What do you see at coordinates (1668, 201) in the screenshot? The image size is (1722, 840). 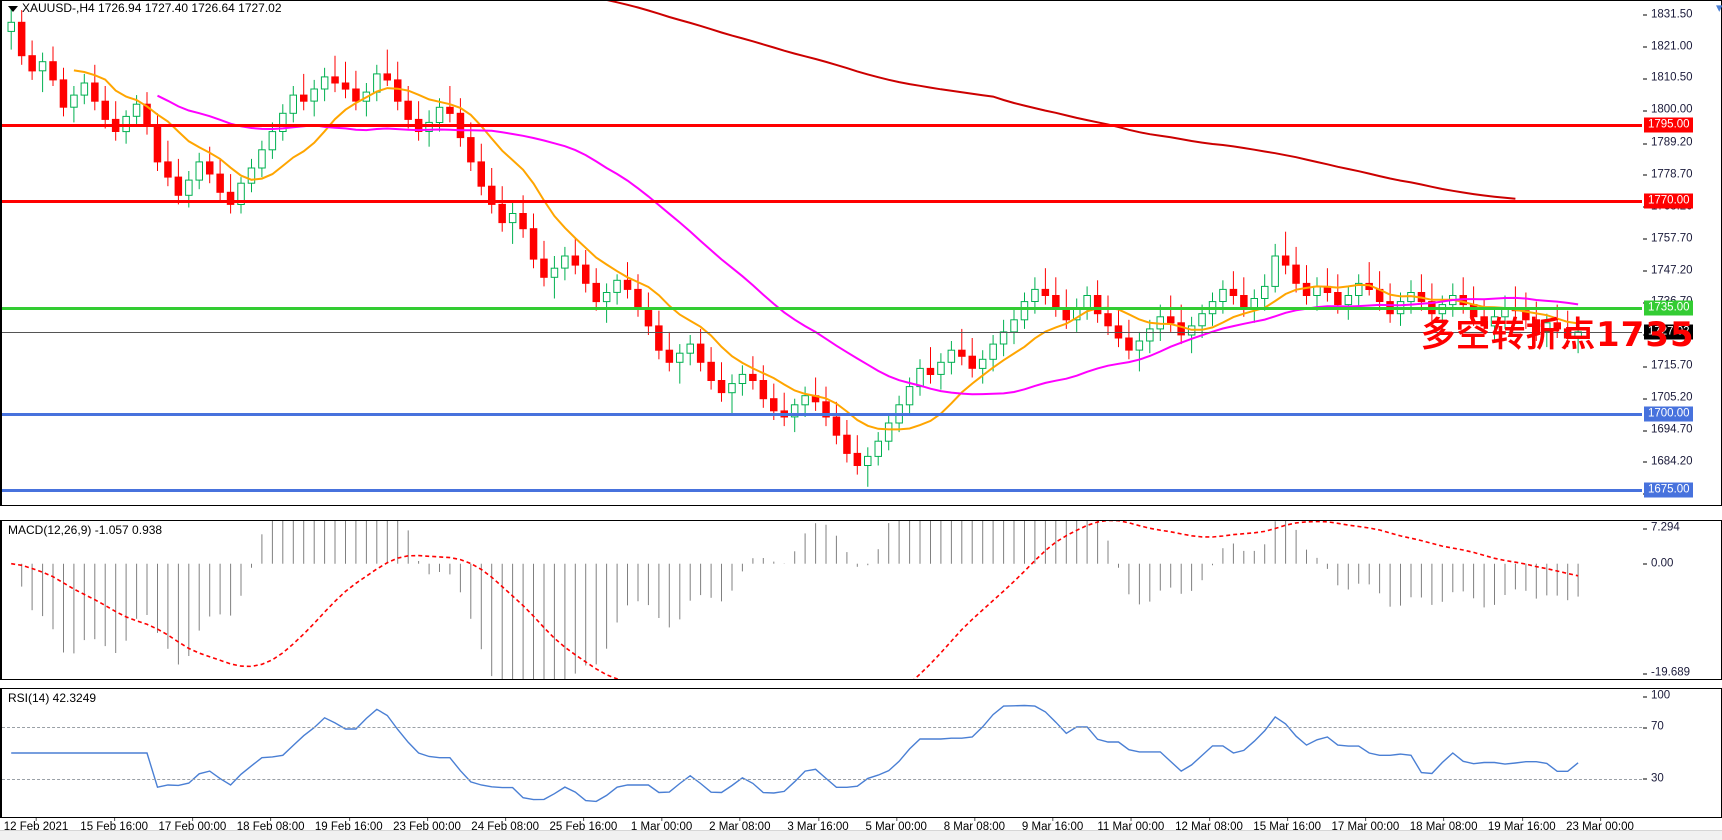 I see `price-chip-1770-00: 1770.00` at bounding box center [1668, 201].